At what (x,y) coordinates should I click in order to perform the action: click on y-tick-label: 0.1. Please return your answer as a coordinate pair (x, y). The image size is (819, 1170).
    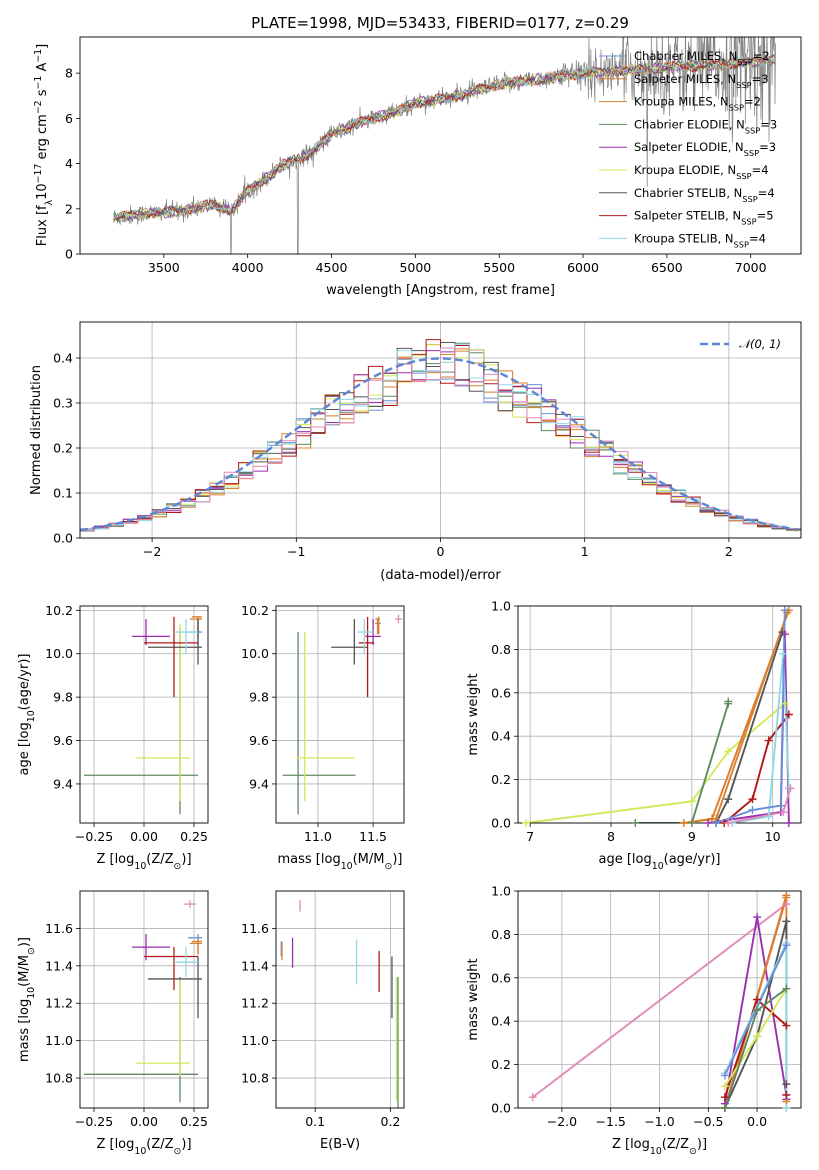
    Looking at the image, I should click on (63, 493).